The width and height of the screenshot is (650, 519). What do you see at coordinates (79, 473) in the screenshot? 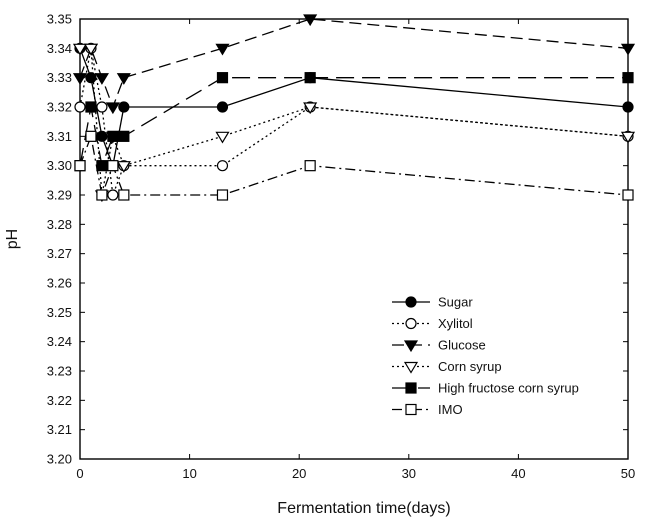
I see `x-tick-label: 0` at bounding box center [79, 473].